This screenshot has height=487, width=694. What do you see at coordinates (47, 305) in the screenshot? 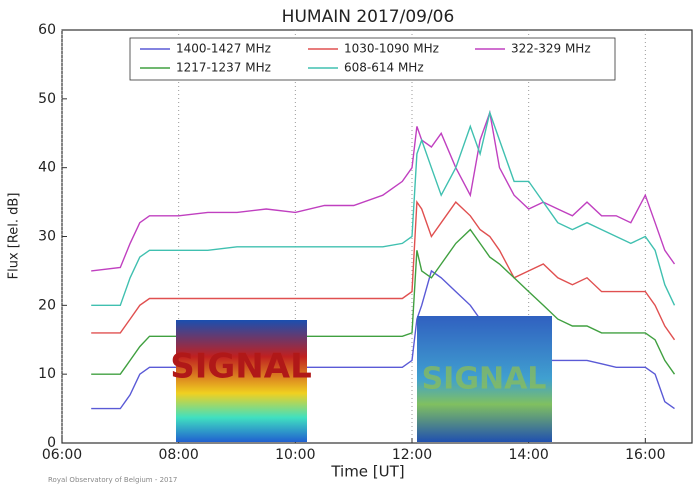
I see `y-tick-label: 20` at bounding box center [47, 305].